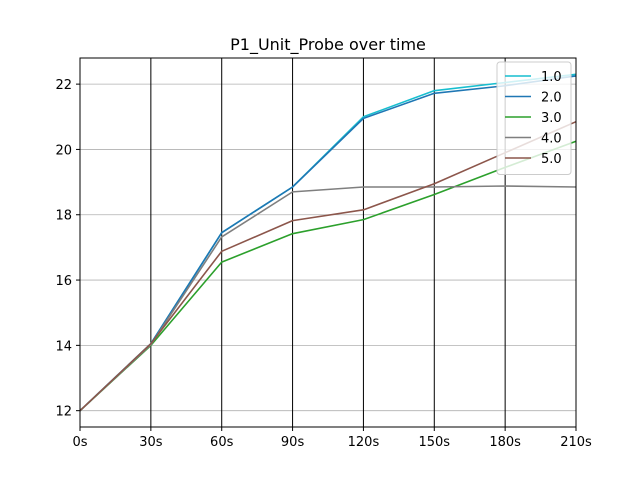 This screenshot has width=640, height=480. Describe the element at coordinates (551, 77) in the screenshot. I see `legend-label: 1.0` at that location.